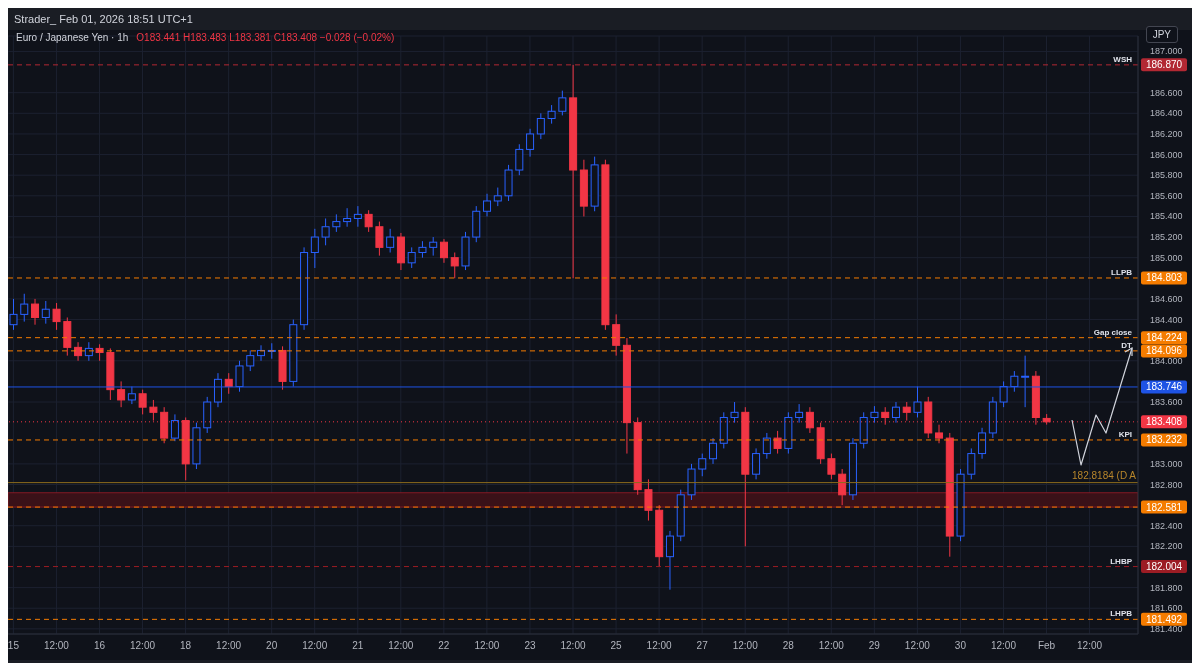 The width and height of the screenshot is (1200, 671). I want to click on x-tick-label: 16, so click(99, 646).